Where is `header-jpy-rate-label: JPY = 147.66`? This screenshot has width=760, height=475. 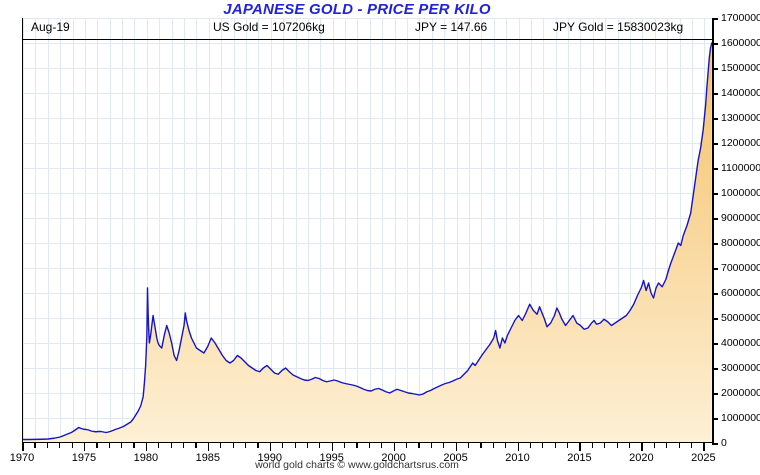
header-jpy-rate-label: JPY = 147.66 is located at coordinates (451, 27).